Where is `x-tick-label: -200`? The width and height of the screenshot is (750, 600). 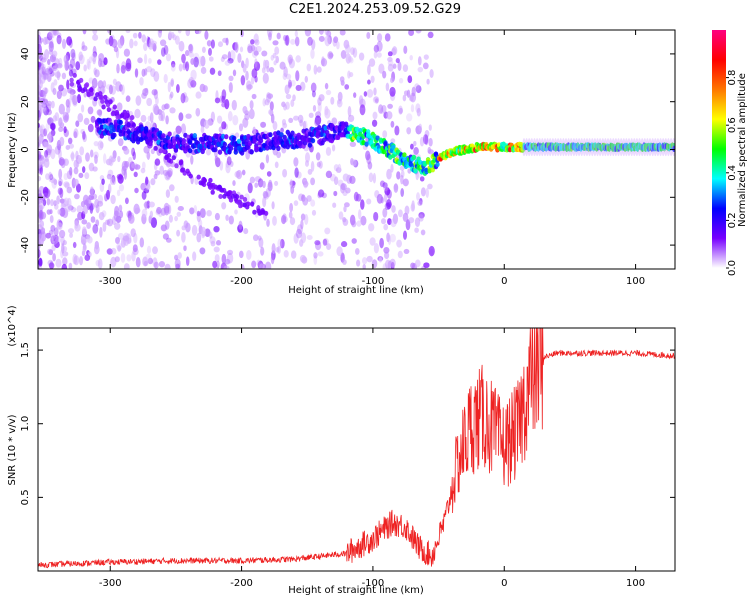
x-tick-label: -200 is located at coordinates (241, 583).